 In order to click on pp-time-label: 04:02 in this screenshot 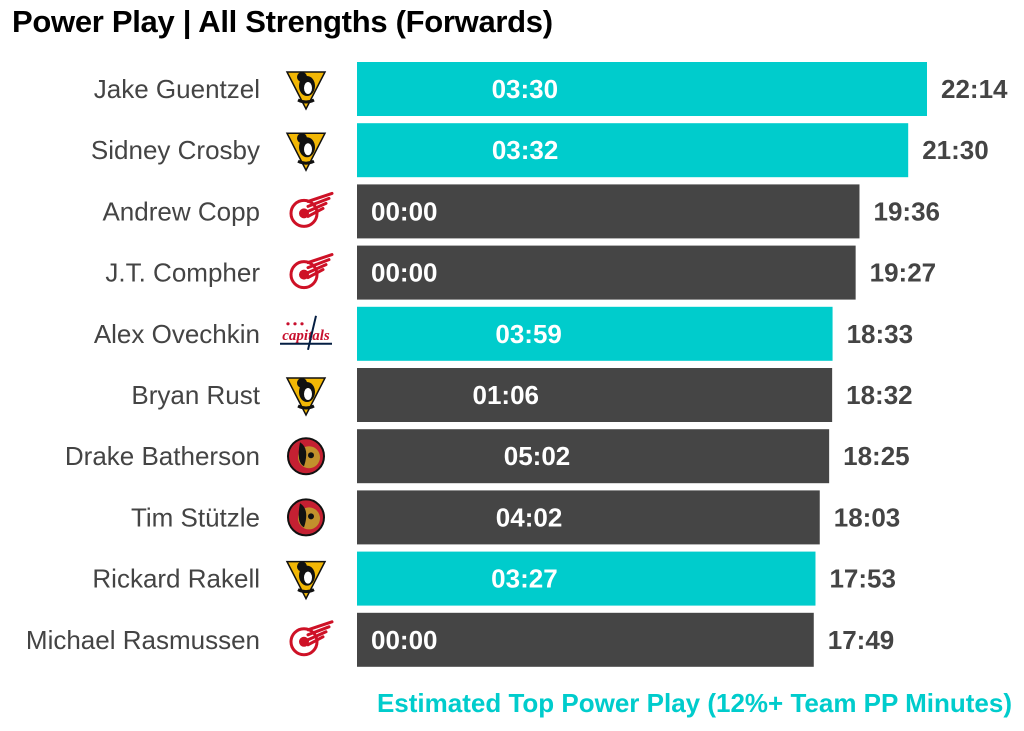, I will do `click(529, 517)`.